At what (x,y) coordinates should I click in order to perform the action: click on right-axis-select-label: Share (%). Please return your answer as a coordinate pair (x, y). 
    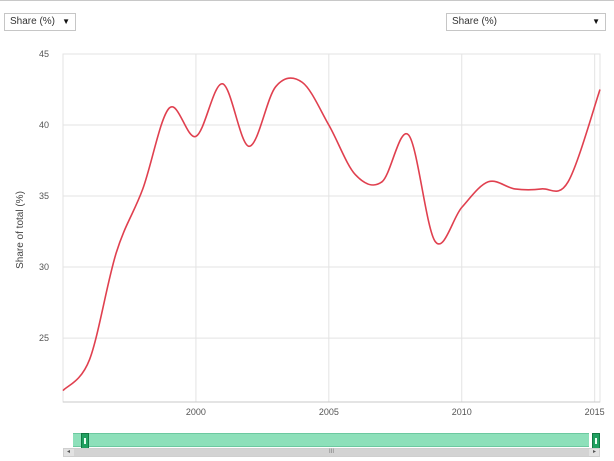
    Looking at the image, I should click on (475, 21).